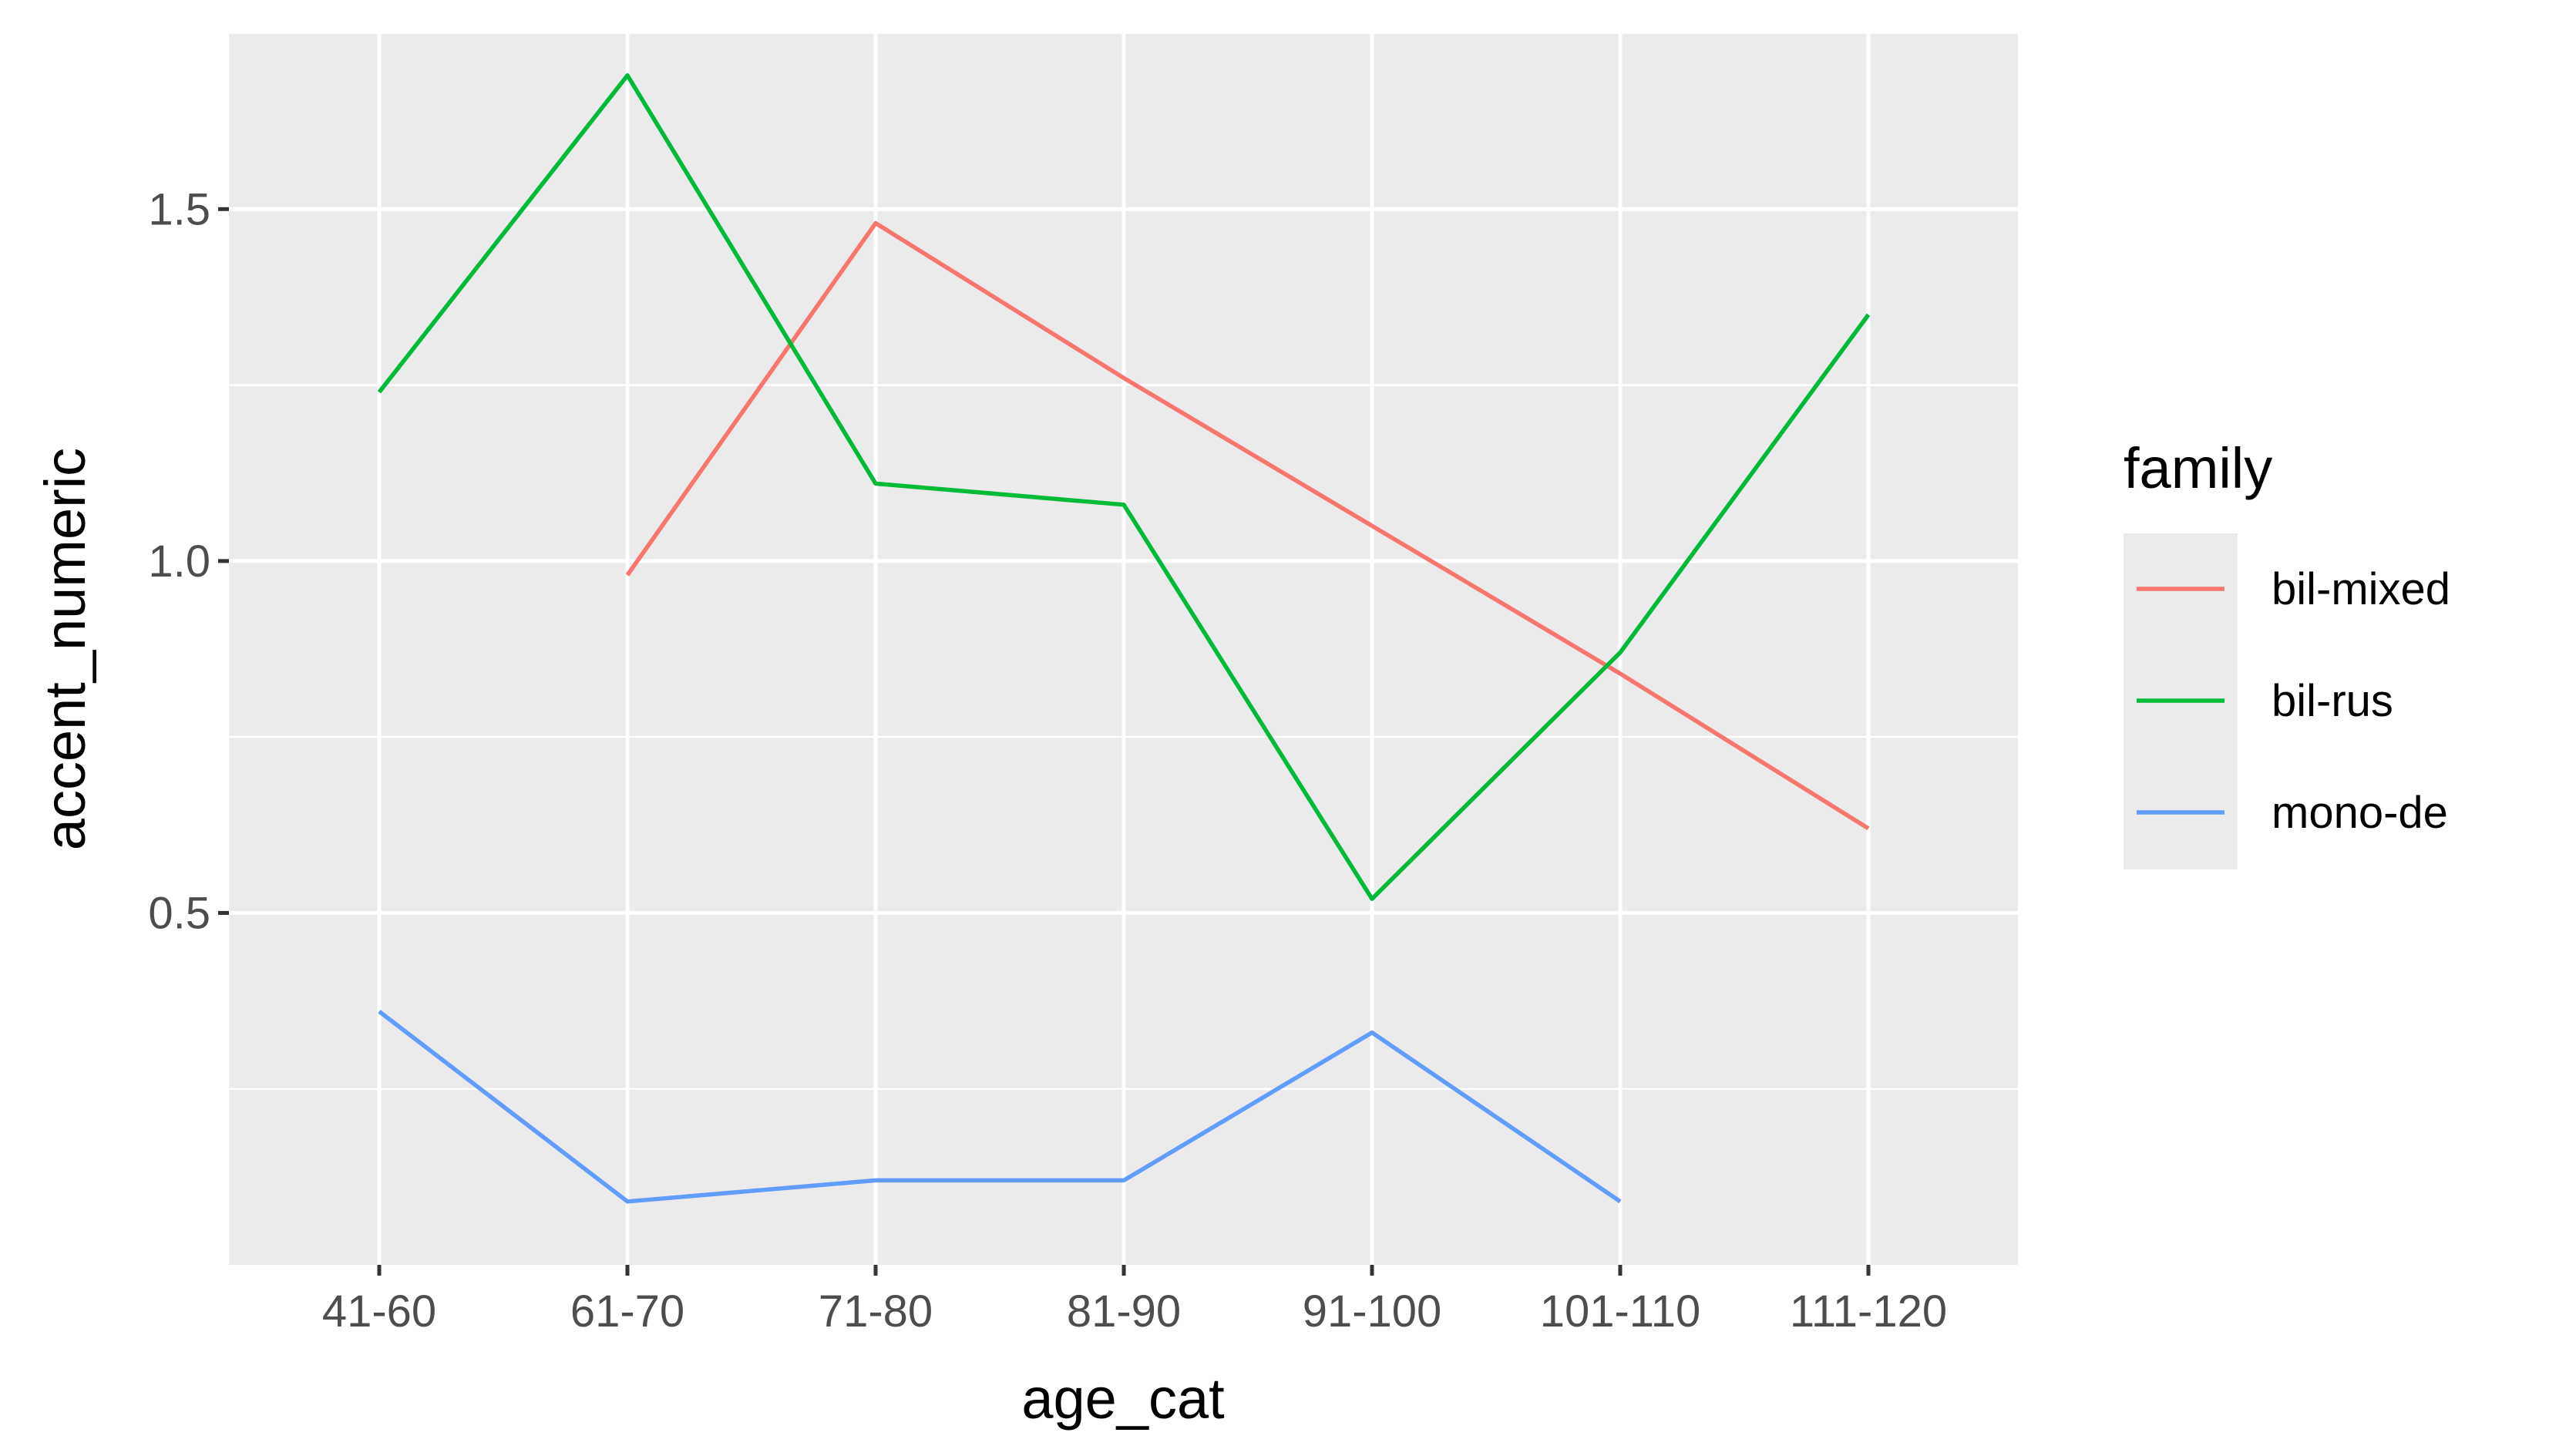  Describe the element at coordinates (1621, 1311) in the screenshot. I see `x-tick-label: 101-110` at that location.